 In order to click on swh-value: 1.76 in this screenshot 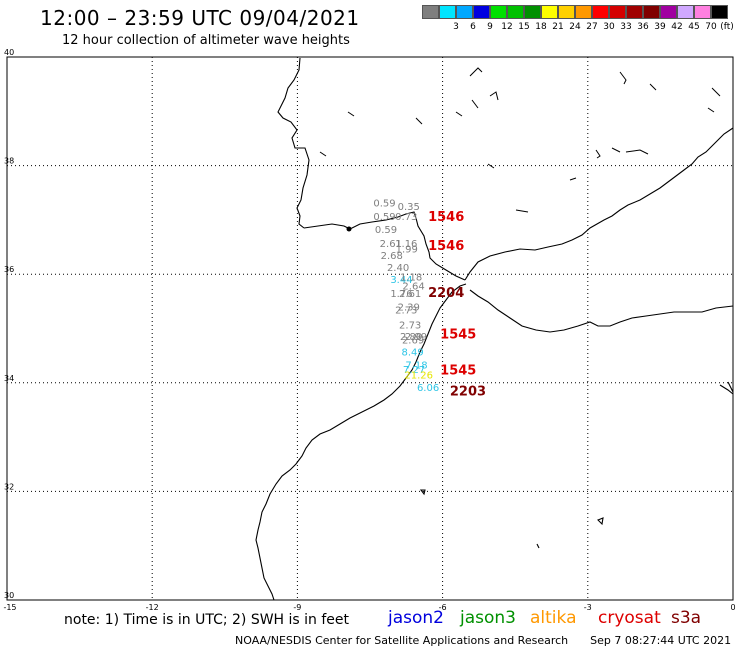, I will do `click(401, 294)`.